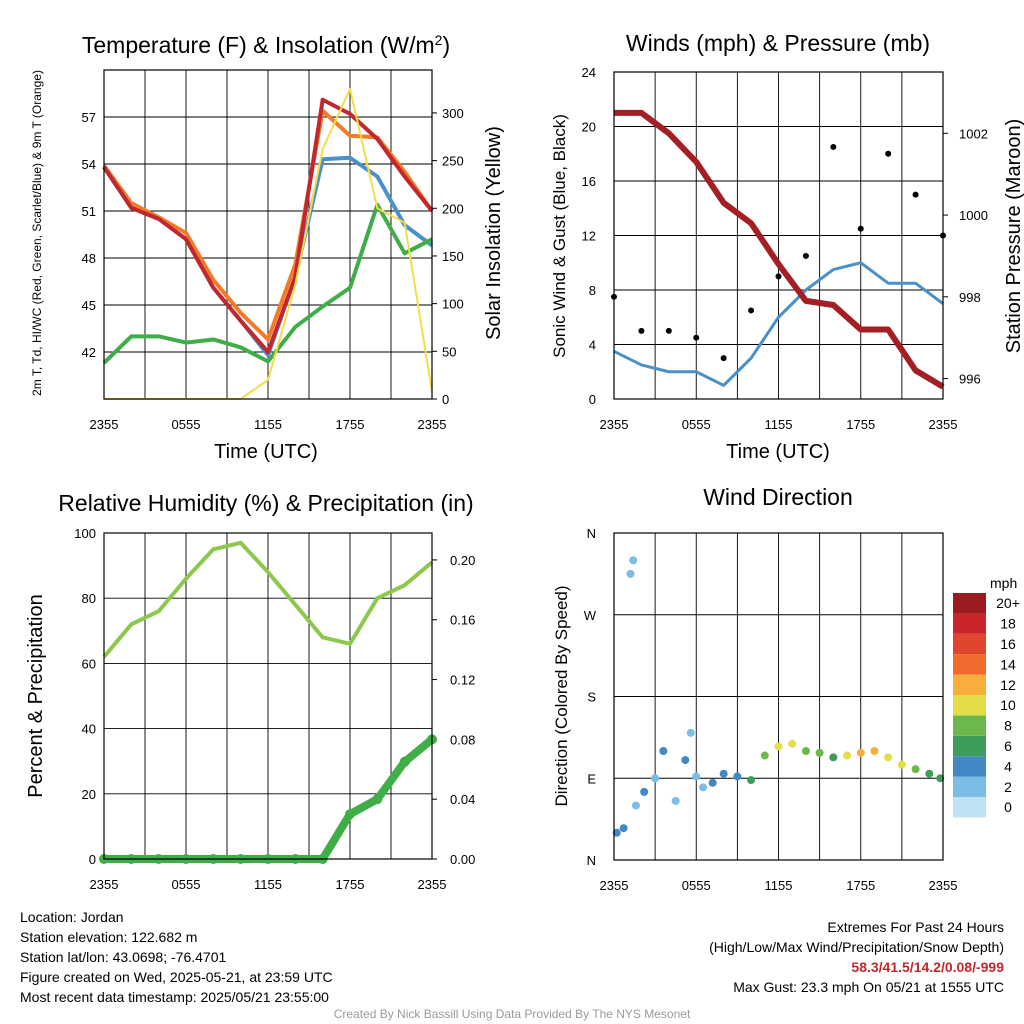 This screenshot has width=1024, height=1024. I want to click on temperature-chart-title: Temperature (F) & Insolation (W/m2), so click(266, 45).